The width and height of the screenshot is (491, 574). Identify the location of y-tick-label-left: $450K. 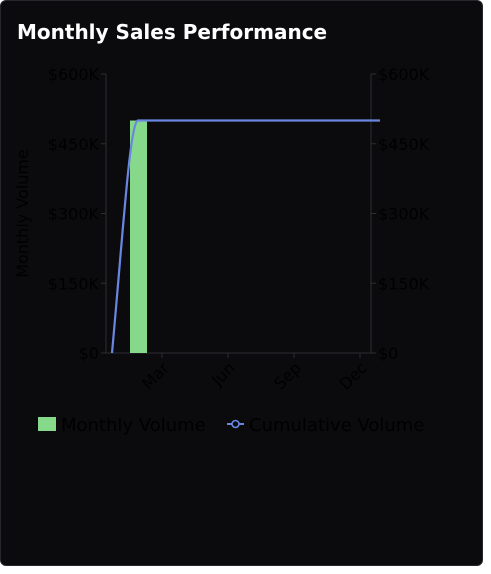
(74, 144).